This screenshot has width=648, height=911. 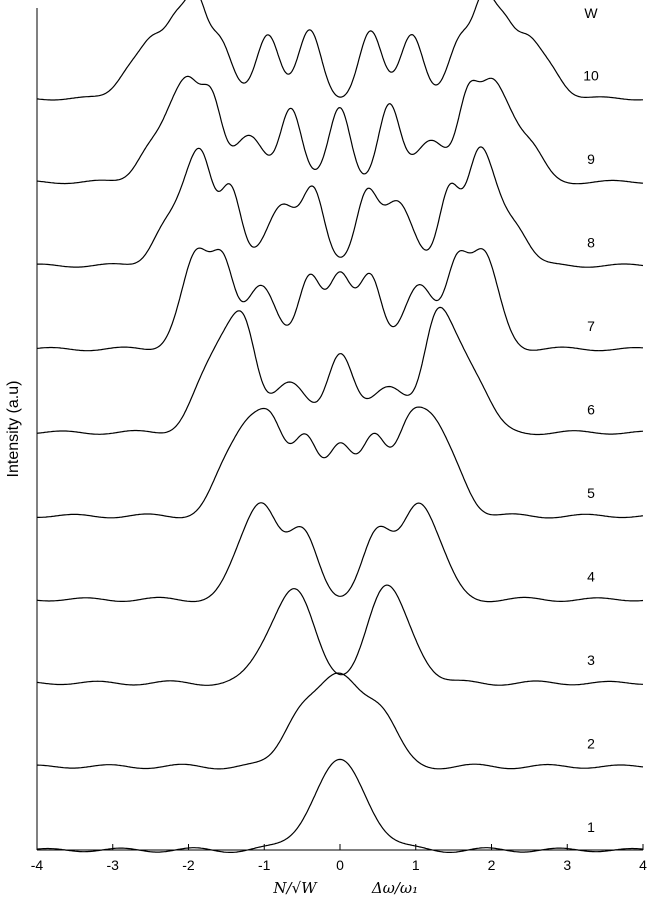 What do you see at coordinates (13, 429) in the screenshot?
I see `y-axis-label: Intensity (a.u)` at bounding box center [13, 429].